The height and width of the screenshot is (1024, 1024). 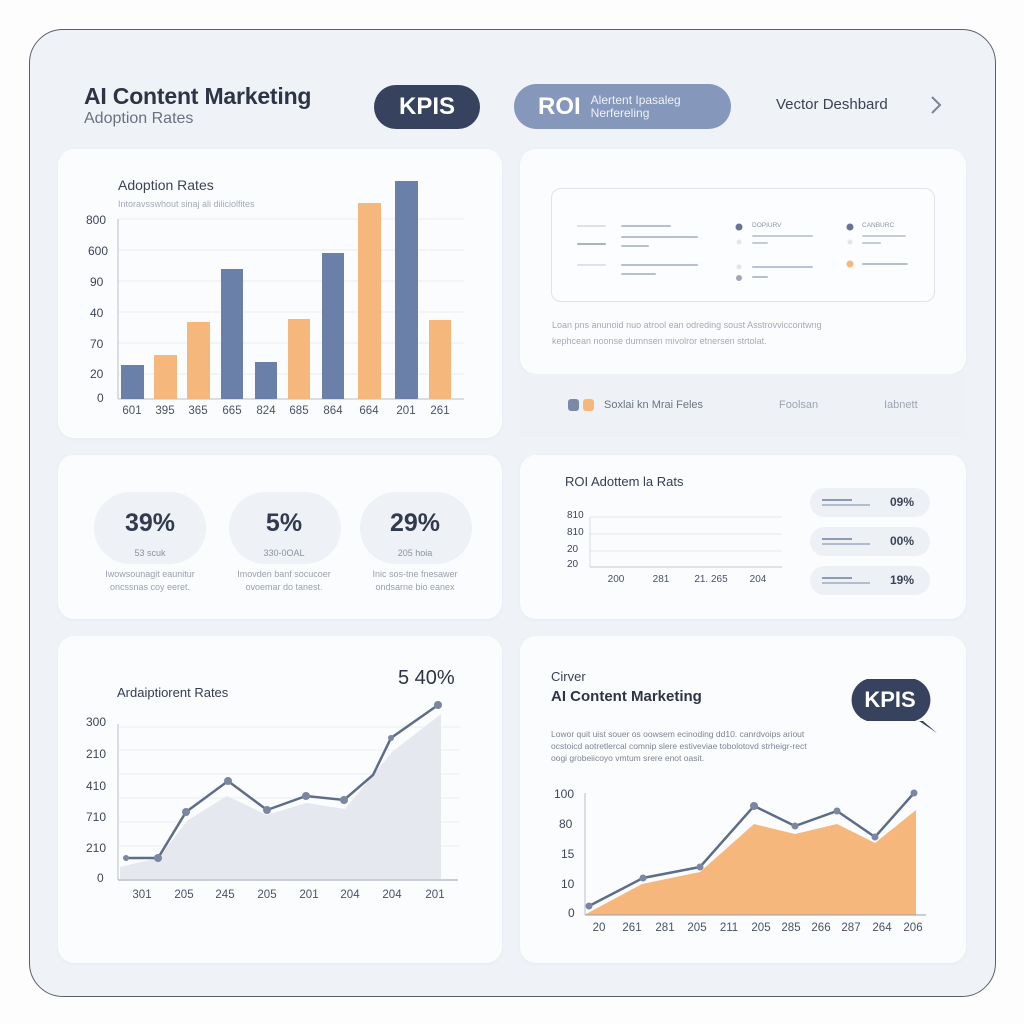 What do you see at coordinates (284, 553) in the screenshot?
I see `stat-sub: 330-0OAL` at bounding box center [284, 553].